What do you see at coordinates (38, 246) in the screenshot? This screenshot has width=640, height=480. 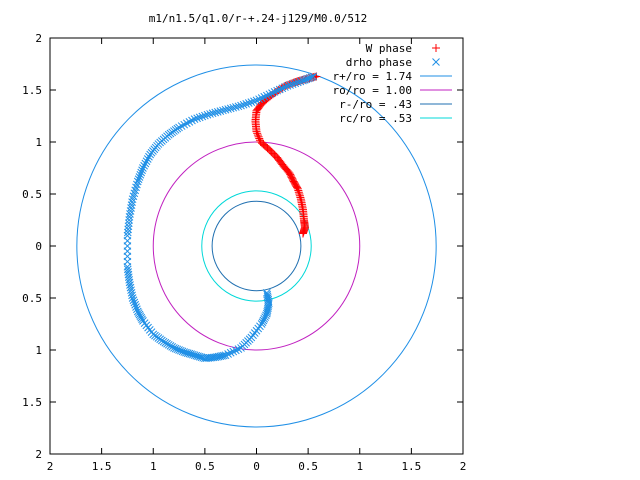 I see `y-tick-label: 0` at bounding box center [38, 246].